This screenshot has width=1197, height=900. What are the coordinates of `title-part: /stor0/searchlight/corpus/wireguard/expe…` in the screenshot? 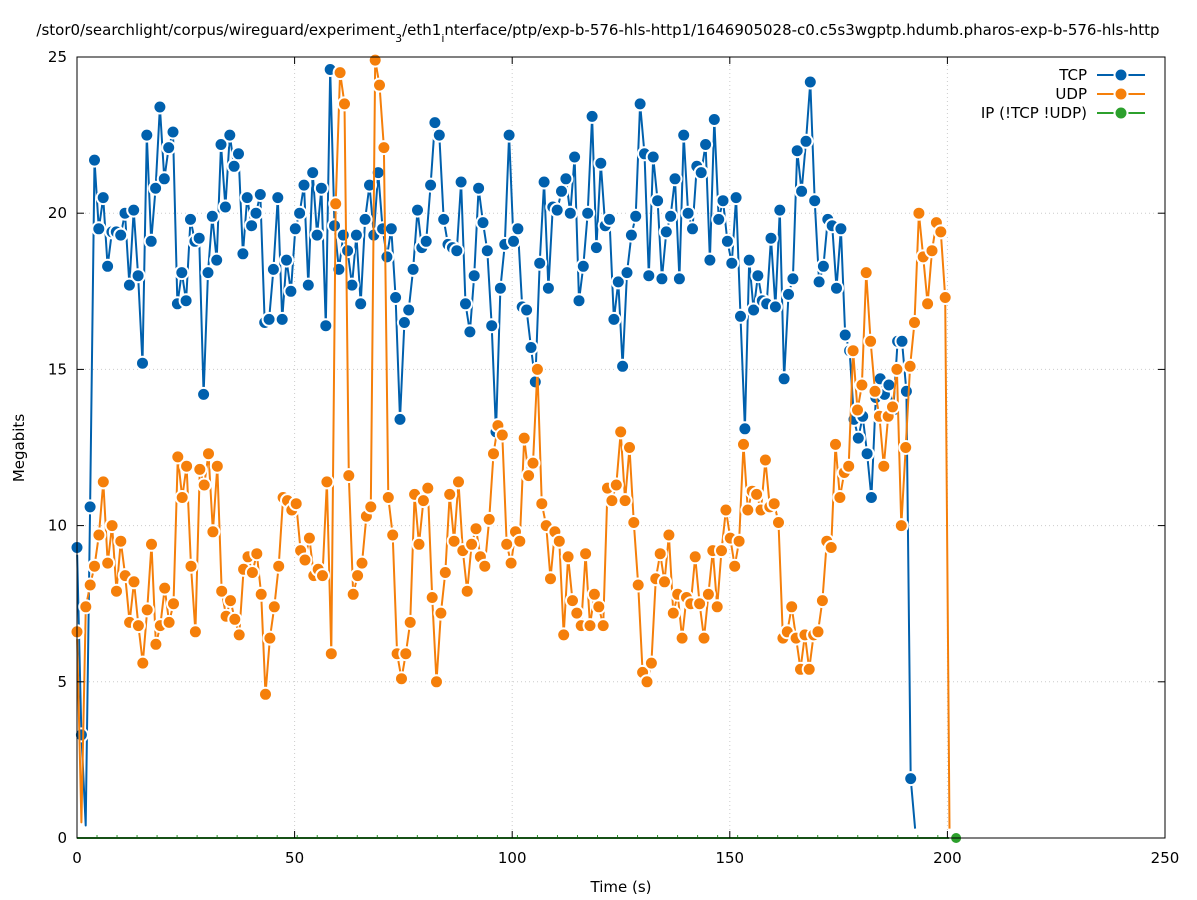 It's located at (215, 30).